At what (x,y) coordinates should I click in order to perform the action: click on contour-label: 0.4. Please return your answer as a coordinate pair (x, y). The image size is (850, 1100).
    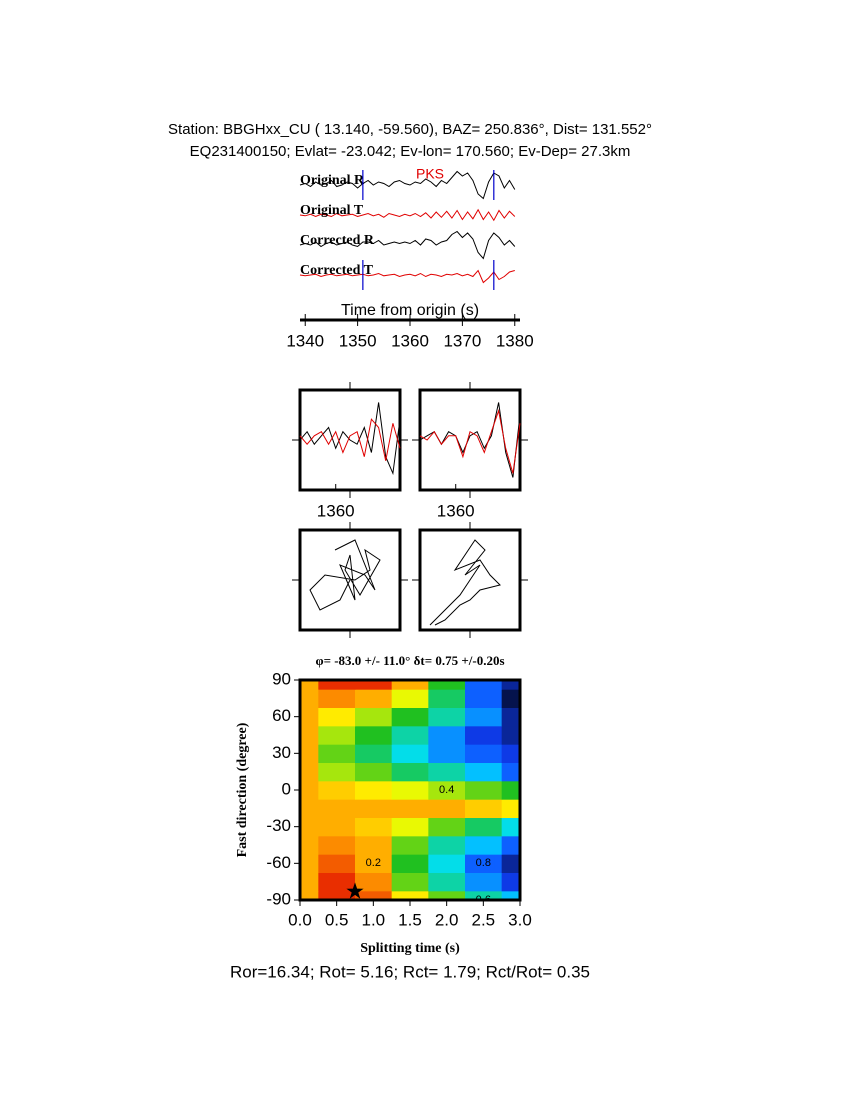
    Looking at the image, I should click on (446, 790).